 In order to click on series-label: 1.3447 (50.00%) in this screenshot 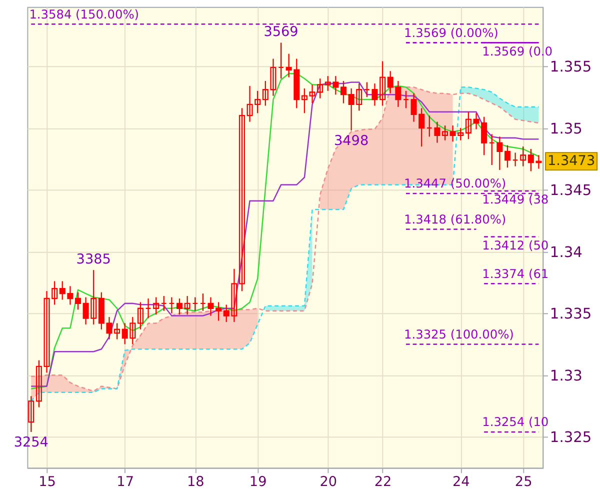, I will do `click(455, 183)`.